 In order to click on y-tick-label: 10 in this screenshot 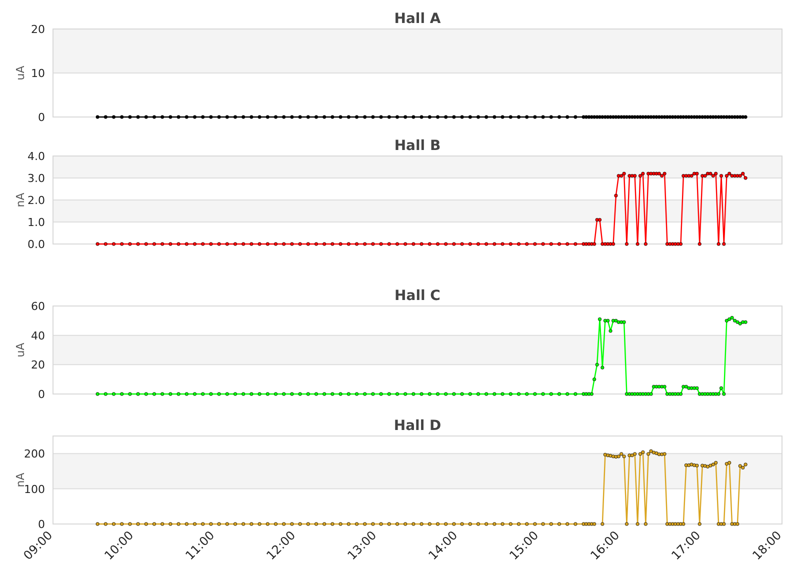, I will do `click(38, 73)`.